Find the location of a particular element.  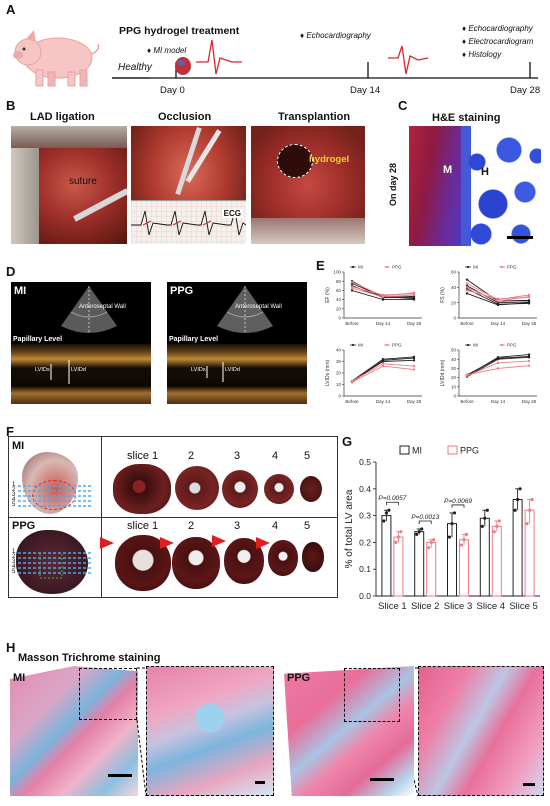

suture-label: suture is located at coordinates (83, 181).